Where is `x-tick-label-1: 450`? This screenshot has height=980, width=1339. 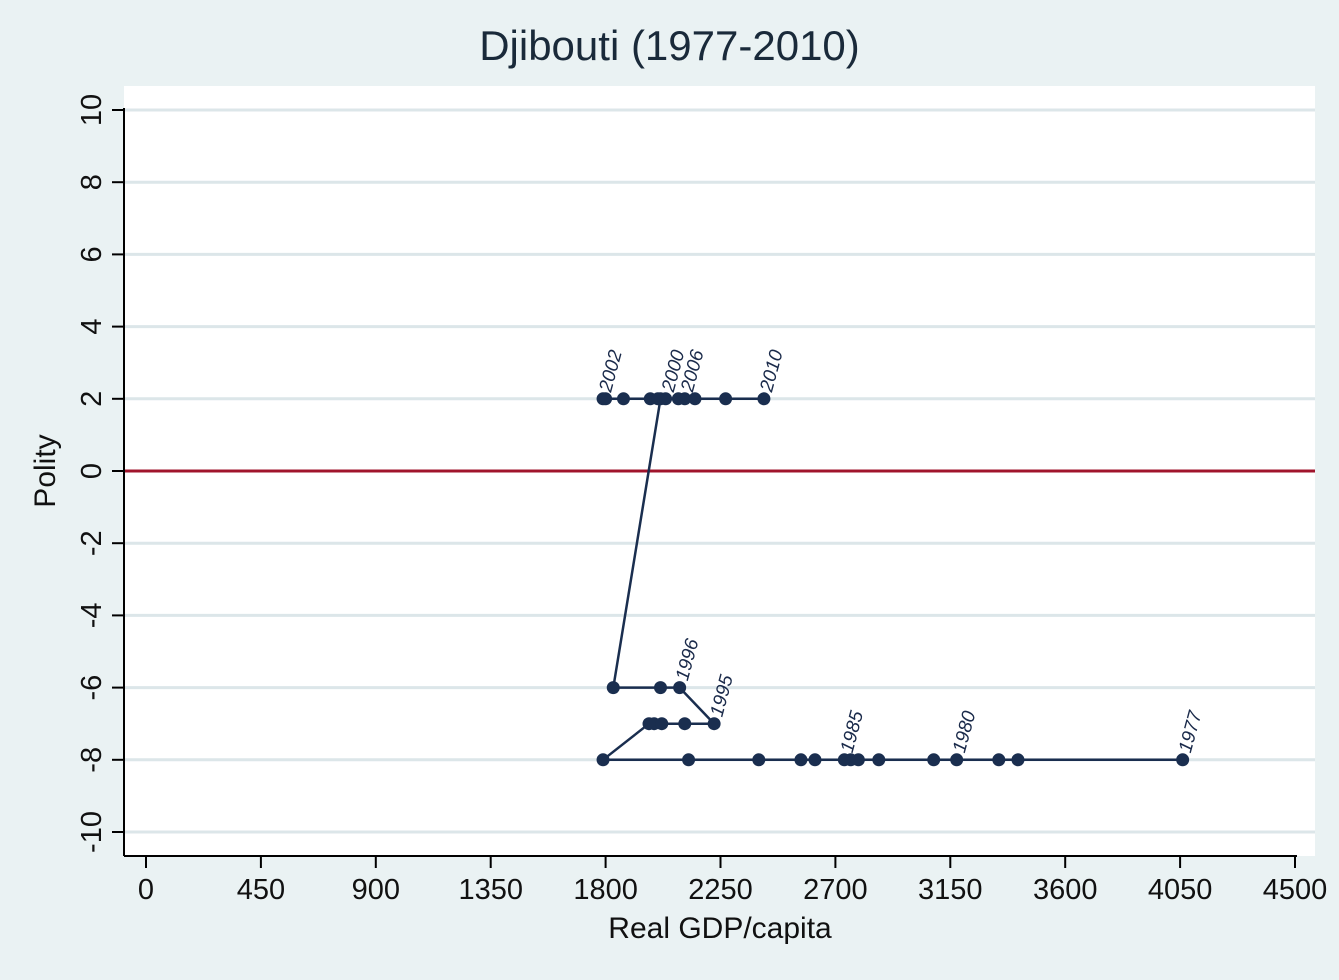
x-tick-label-1: 450 is located at coordinates (261, 890).